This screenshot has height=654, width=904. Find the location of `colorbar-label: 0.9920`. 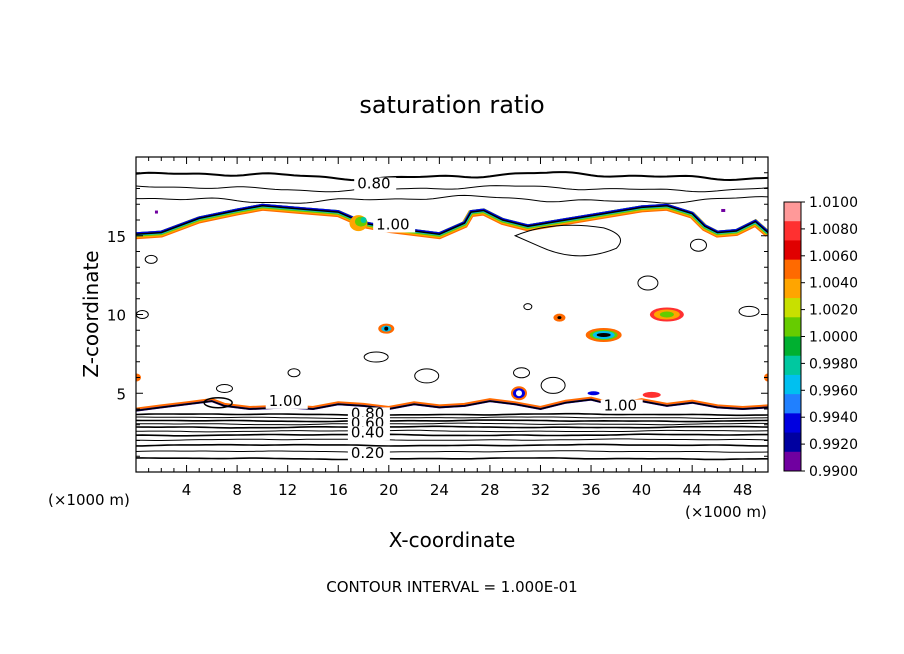

colorbar-label: 0.9920 is located at coordinates (833, 445).